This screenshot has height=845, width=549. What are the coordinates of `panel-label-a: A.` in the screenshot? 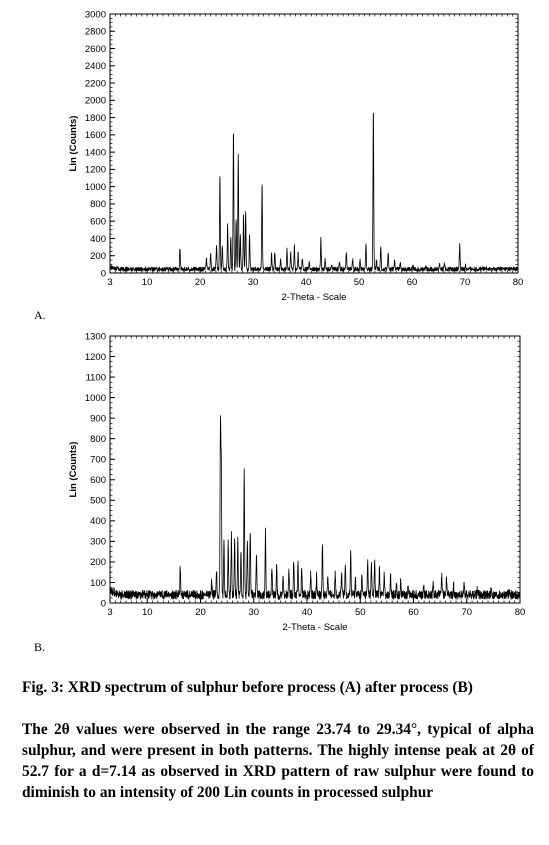 It's located at (40, 315).